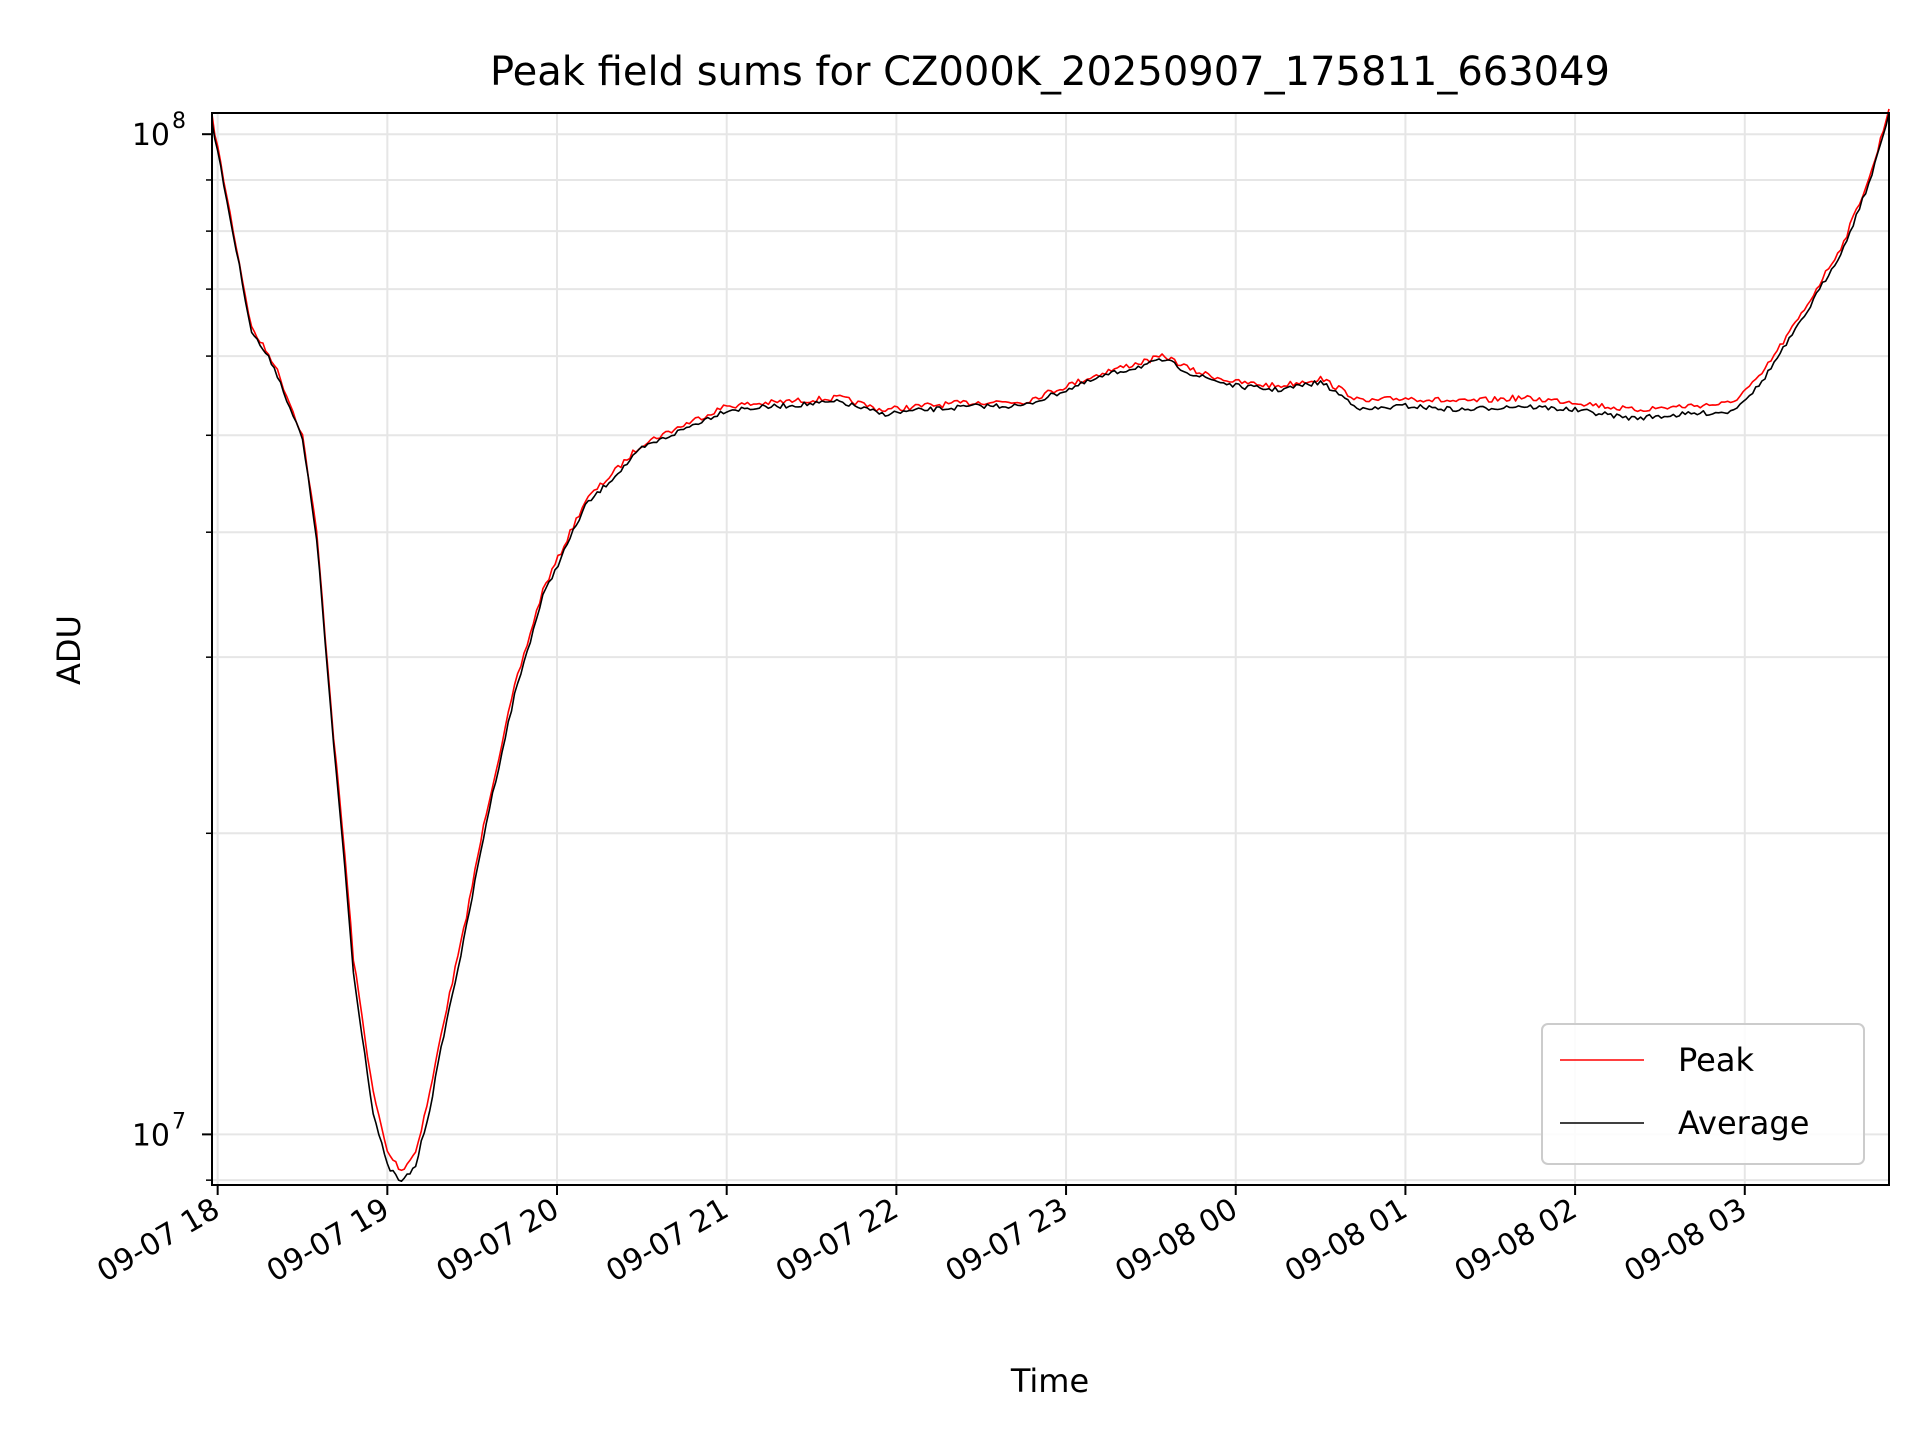 Image resolution: width=1920 pixels, height=1440 pixels. What do you see at coordinates (1049, 1381) in the screenshot?
I see `x-axis-label: Time` at bounding box center [1049, 1381].